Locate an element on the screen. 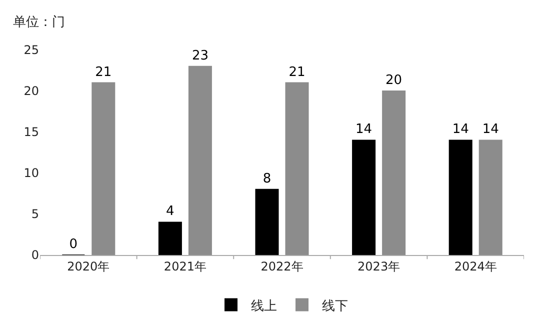  y-tick-label: 0 is located at coordinates (35, 255).